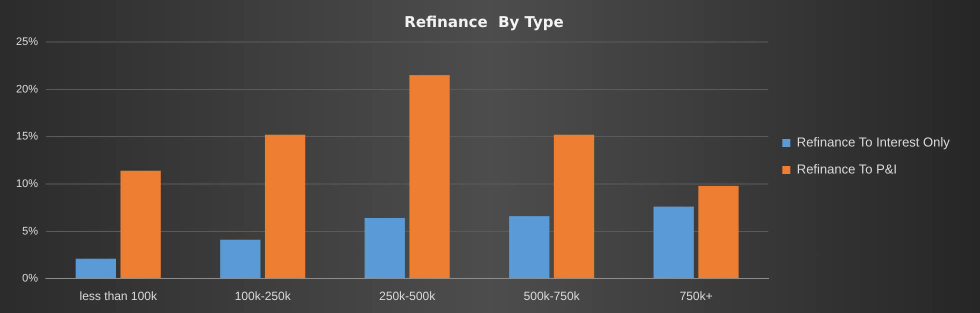 The height and width of the screenshot is (313, 980). I want to click on chart-title: Refinance By Type, so click(484, 21).